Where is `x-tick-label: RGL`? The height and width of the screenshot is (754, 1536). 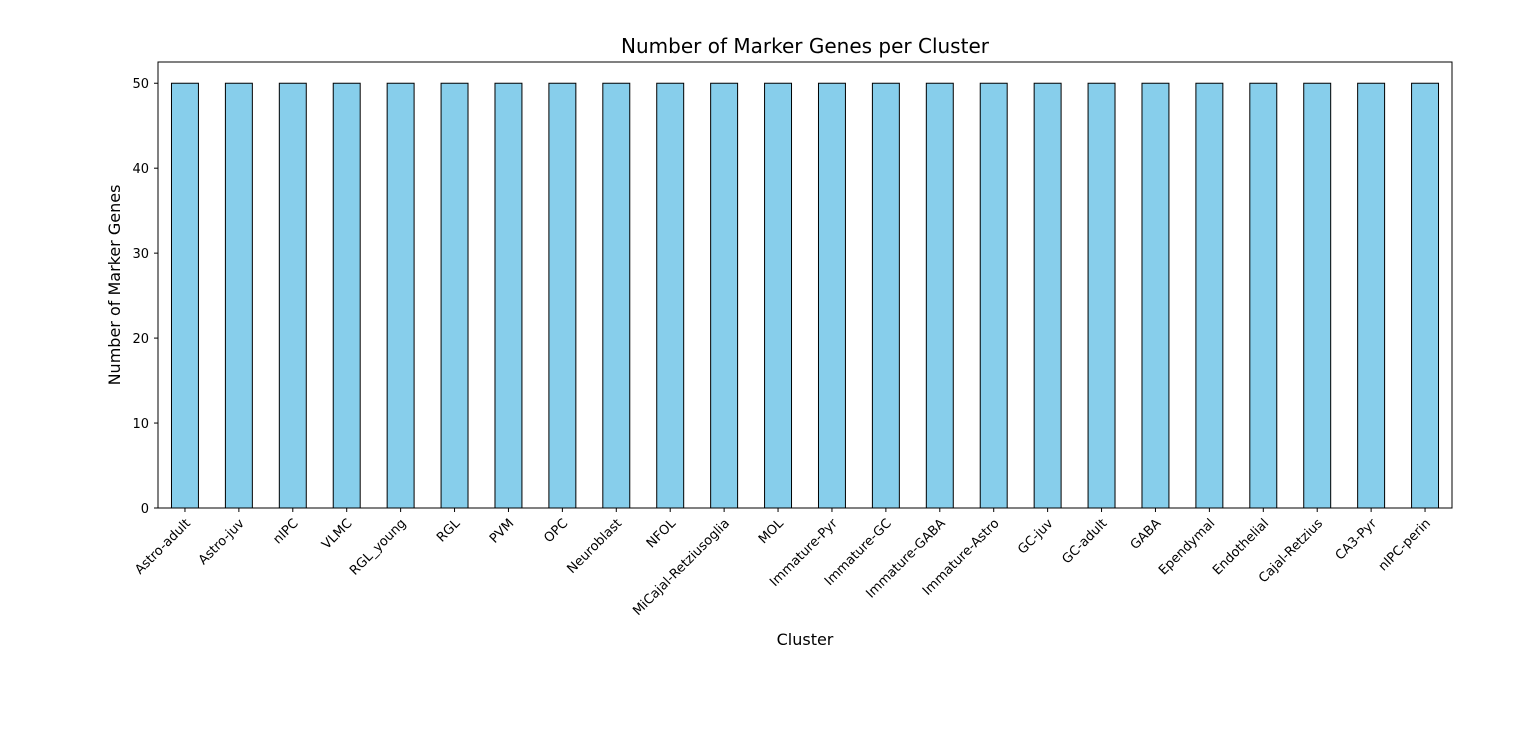
x-tick-label: RGL is located at coordinates (449, 531).